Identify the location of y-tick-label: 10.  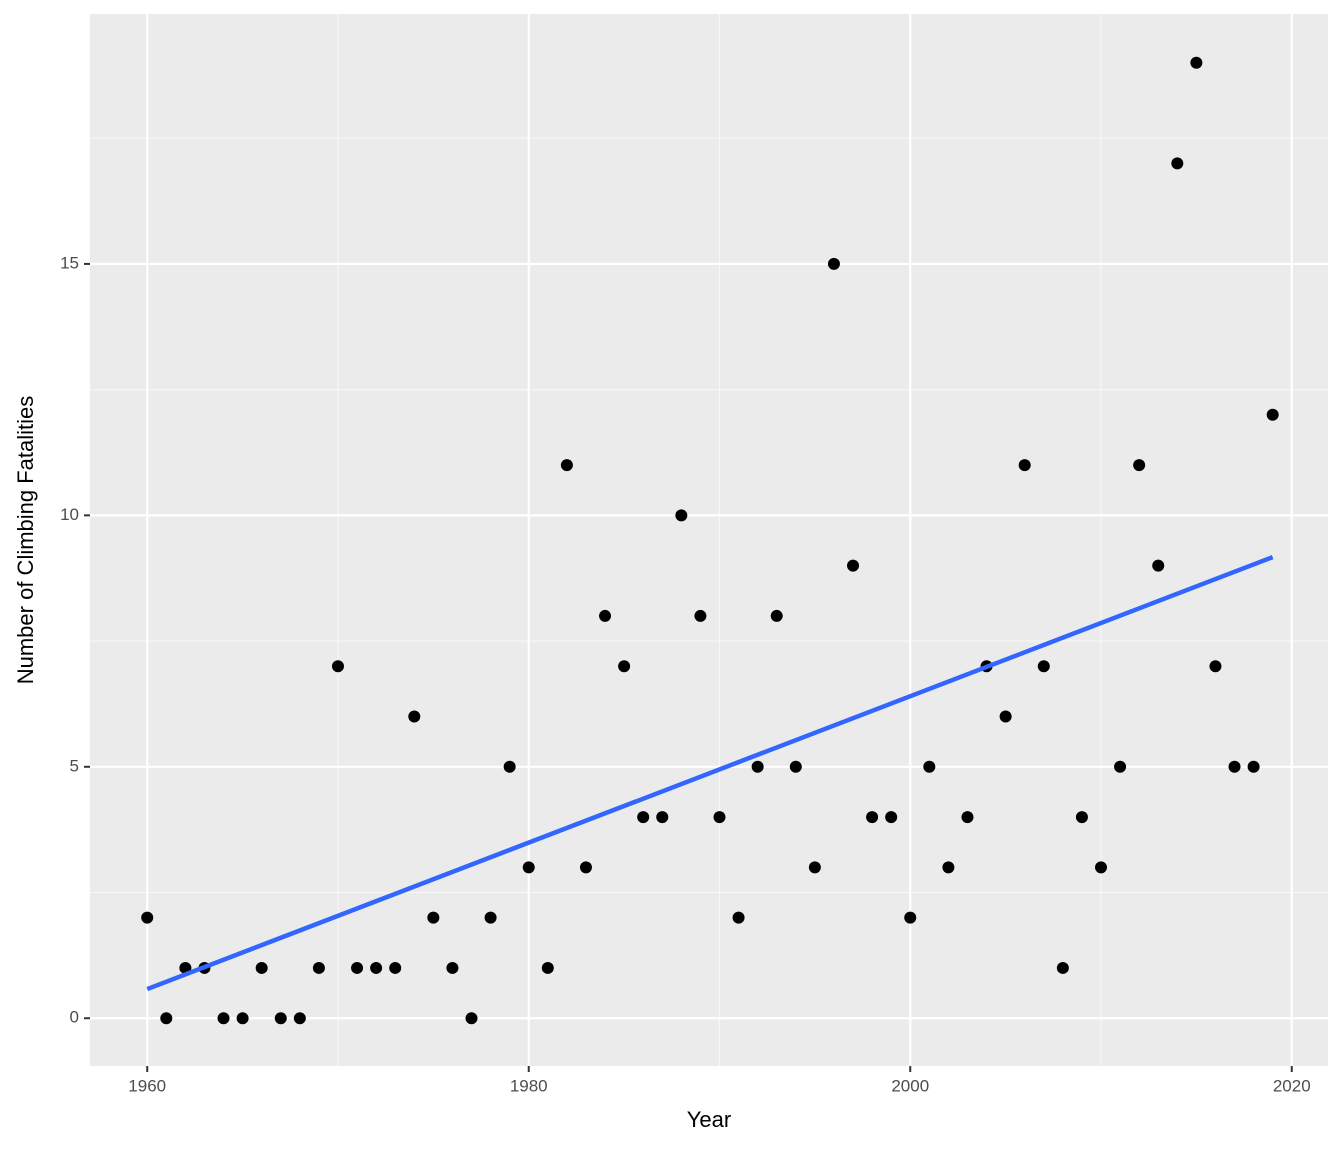
(69, 514).